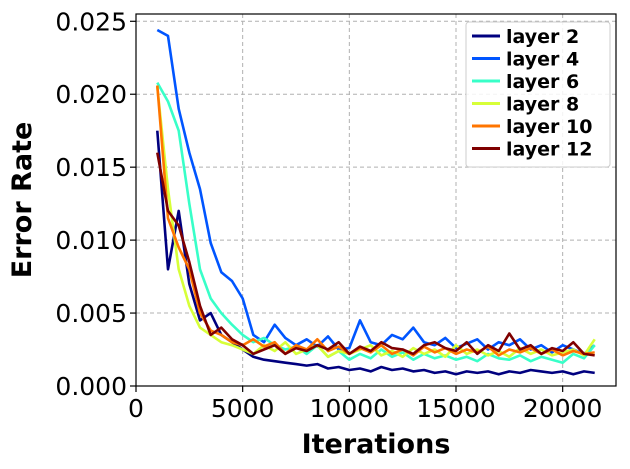  Describe the element at coordinates (91, 386) in the screenshot. I see `y-tick-label: 0.000` at that location.